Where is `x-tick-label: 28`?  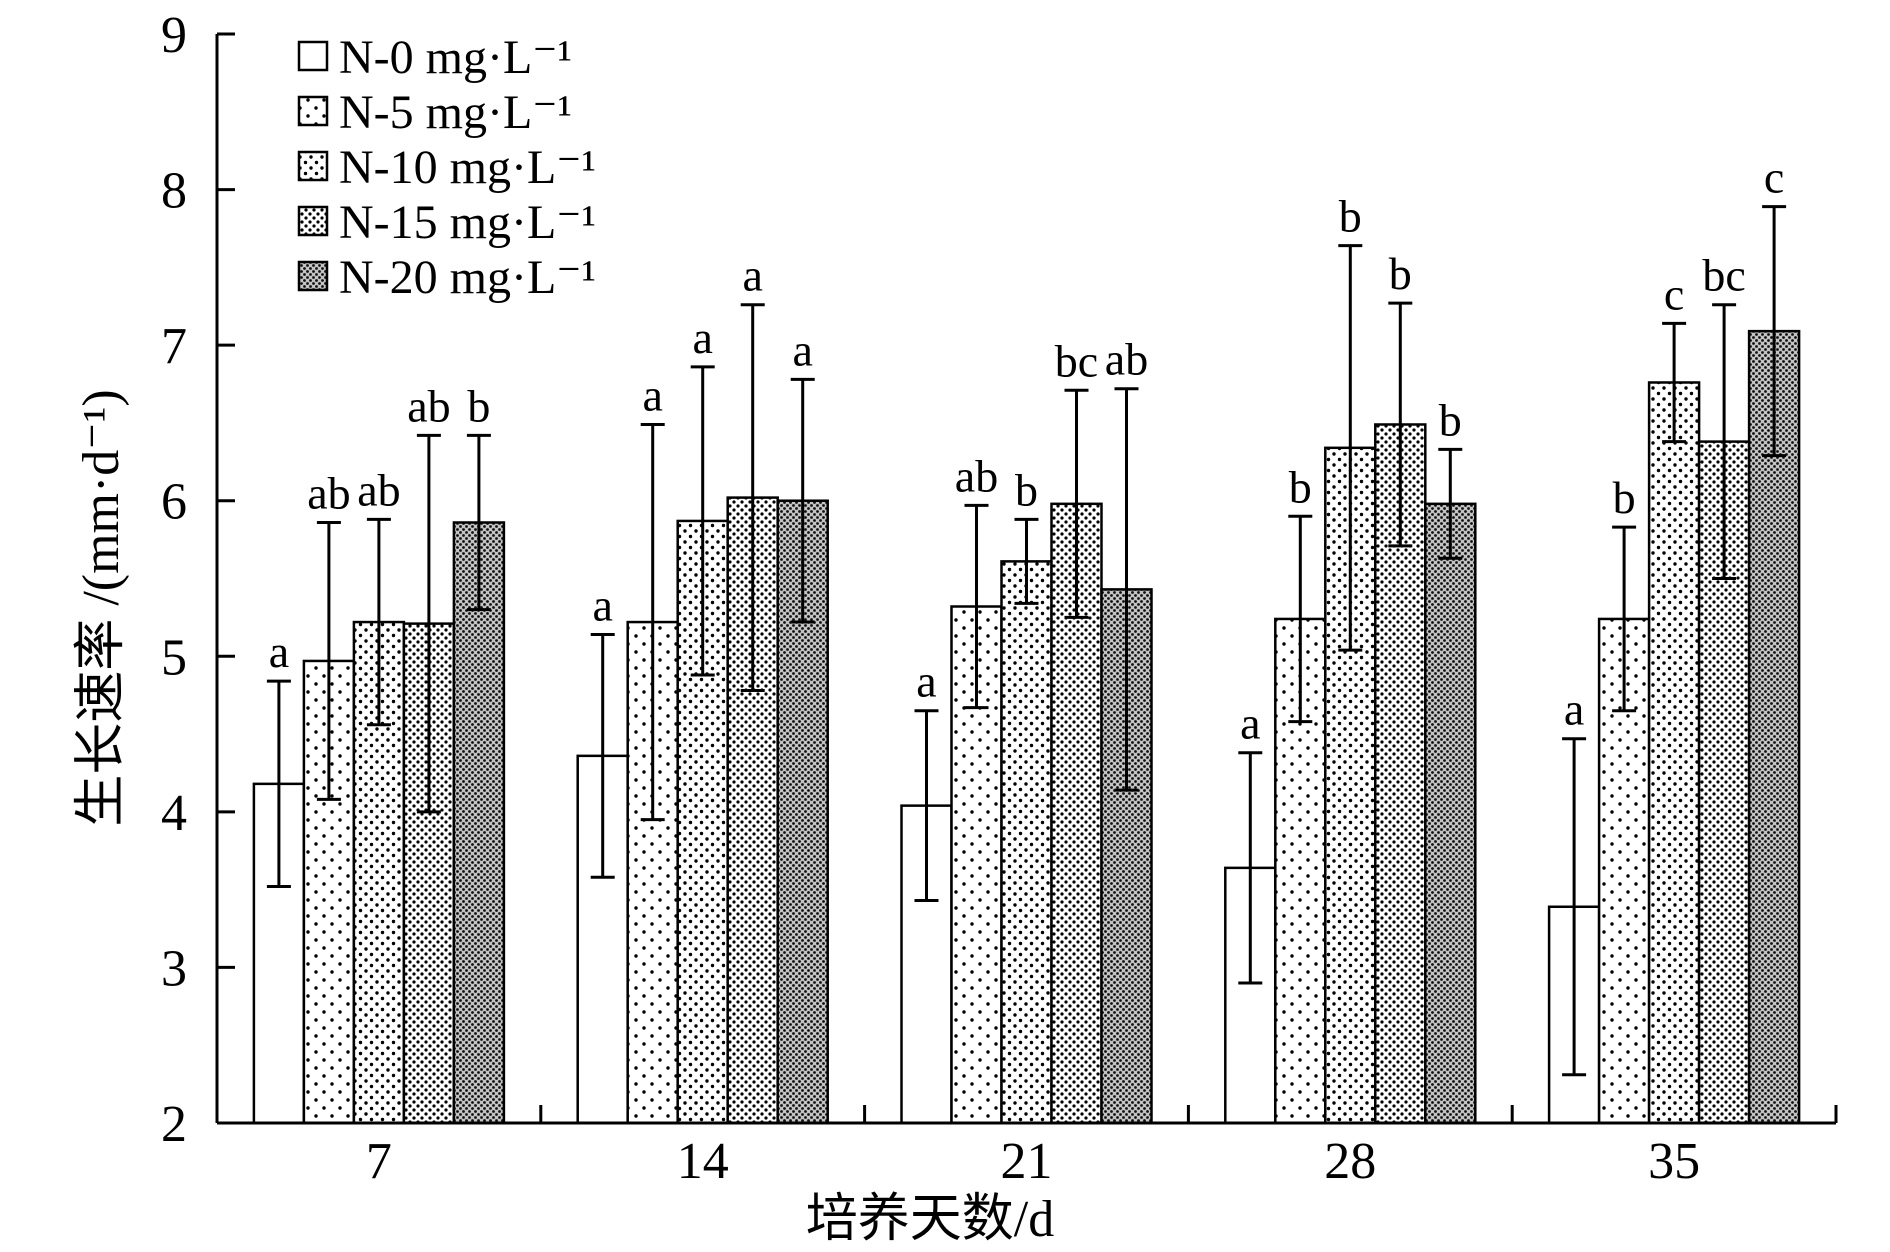
x-tick-label: 28 is located at coordinates (1350, 1161).